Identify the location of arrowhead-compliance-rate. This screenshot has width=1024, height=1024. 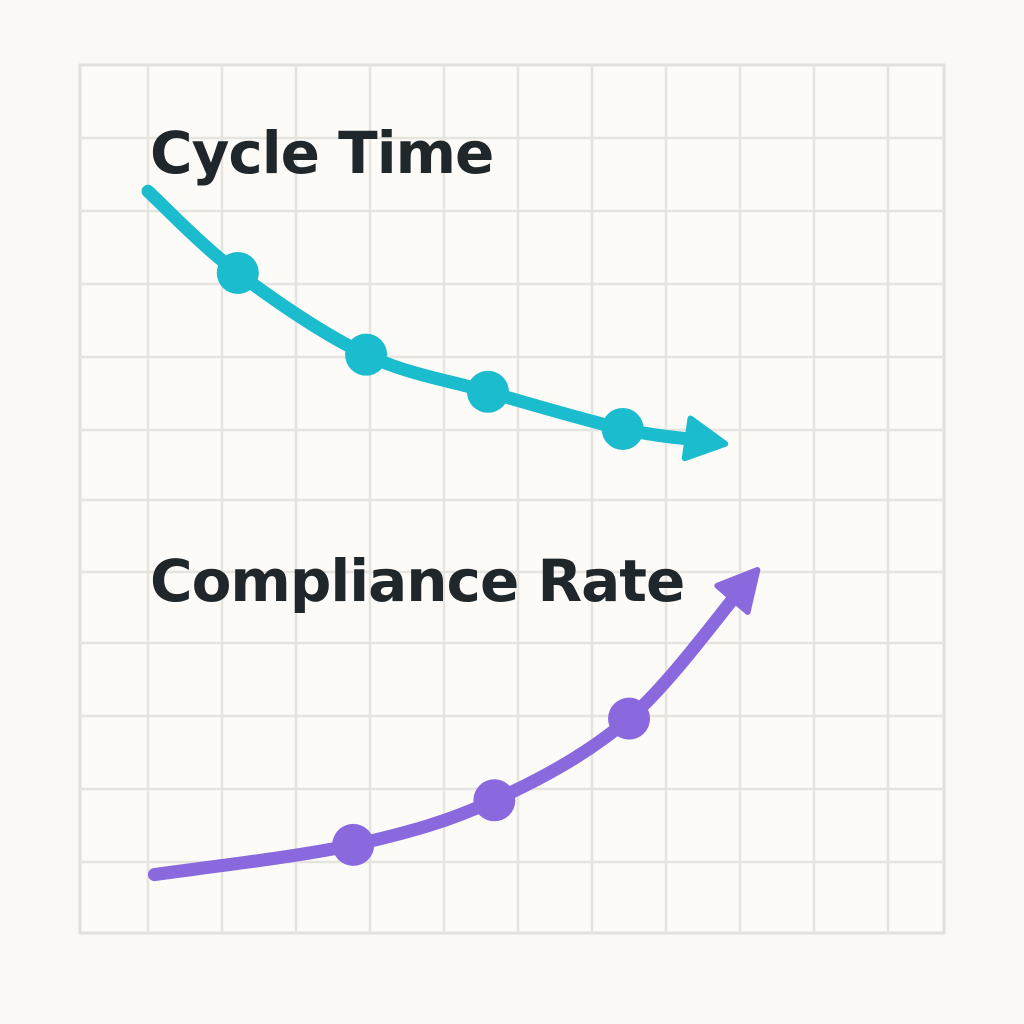
(737, 591).